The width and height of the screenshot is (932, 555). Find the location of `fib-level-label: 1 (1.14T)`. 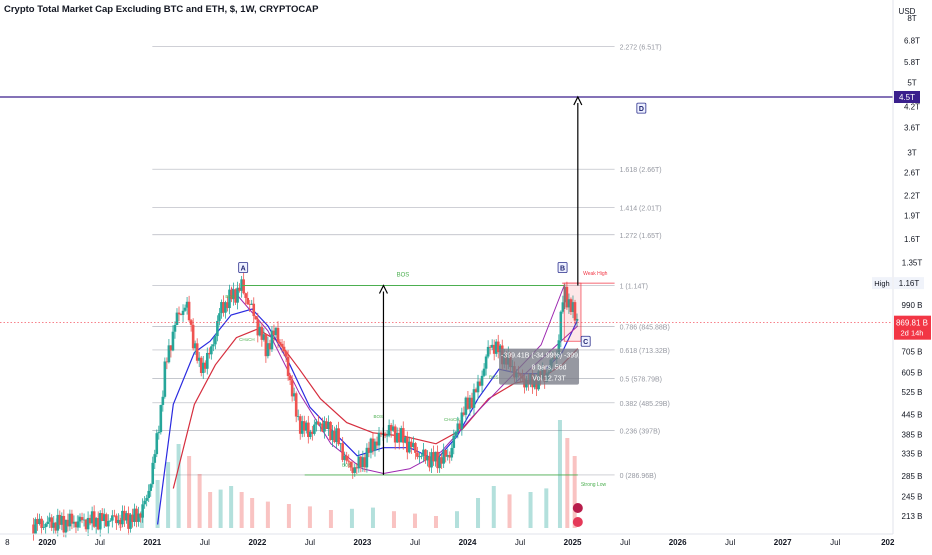

fib-level-label: 1 (1.14T) is located at coordinates (634, 287).